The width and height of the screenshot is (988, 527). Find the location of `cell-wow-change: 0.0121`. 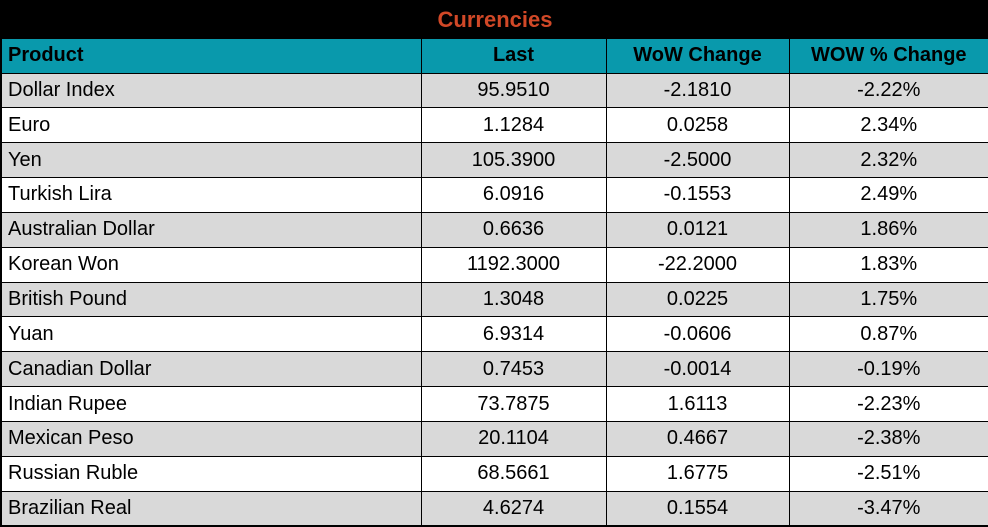

cell-wow-change: 0.0121 is located at coordinates (697, 229).